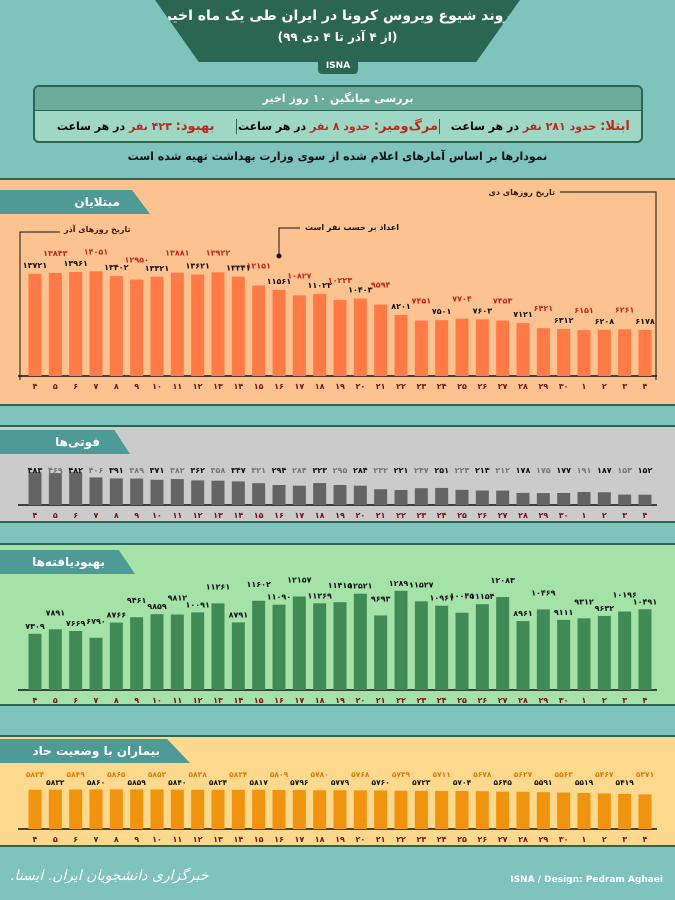  I want to click on data-label: ۵۴۶۷, so click(604, 774).